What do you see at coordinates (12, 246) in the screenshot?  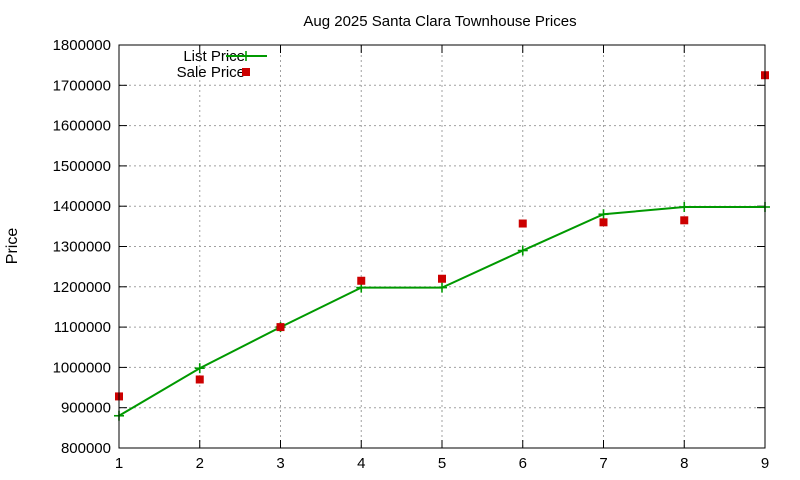 I see `y-axis-label: Price` at bounding box center [12, 246].